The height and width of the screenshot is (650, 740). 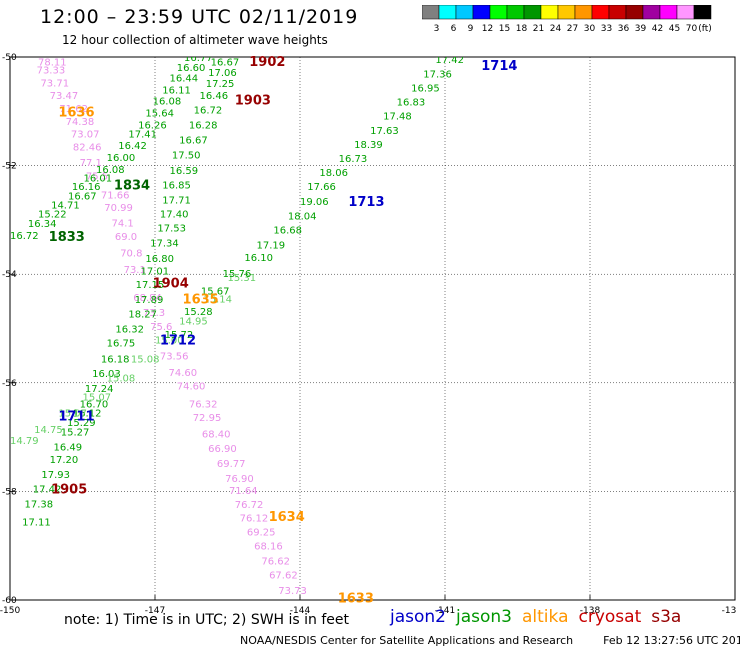 What do you see at coordinates (152, 125) in the screenshot?
I see `wave-height-value: 16.26` at bounding box center [152, 125].